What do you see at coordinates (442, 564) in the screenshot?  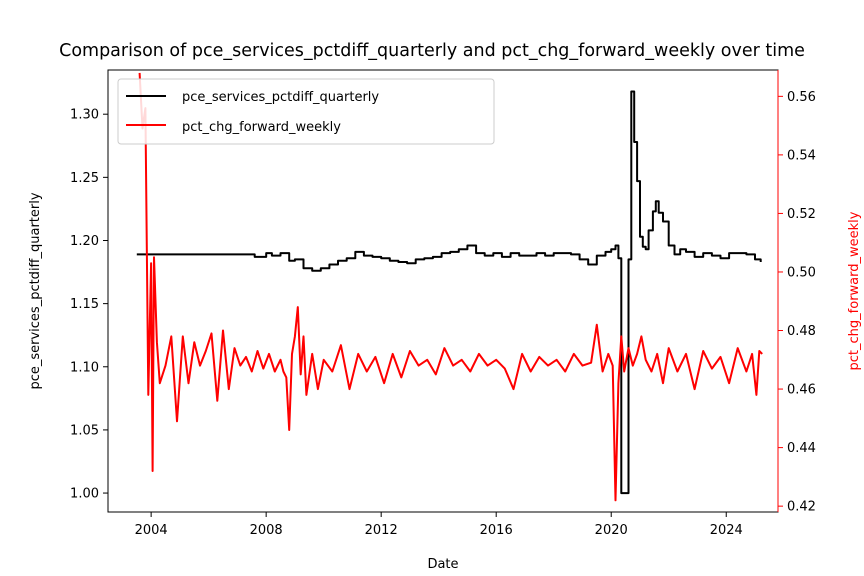 I see `x-axis-label: Date` at bounding box center [442, 564].